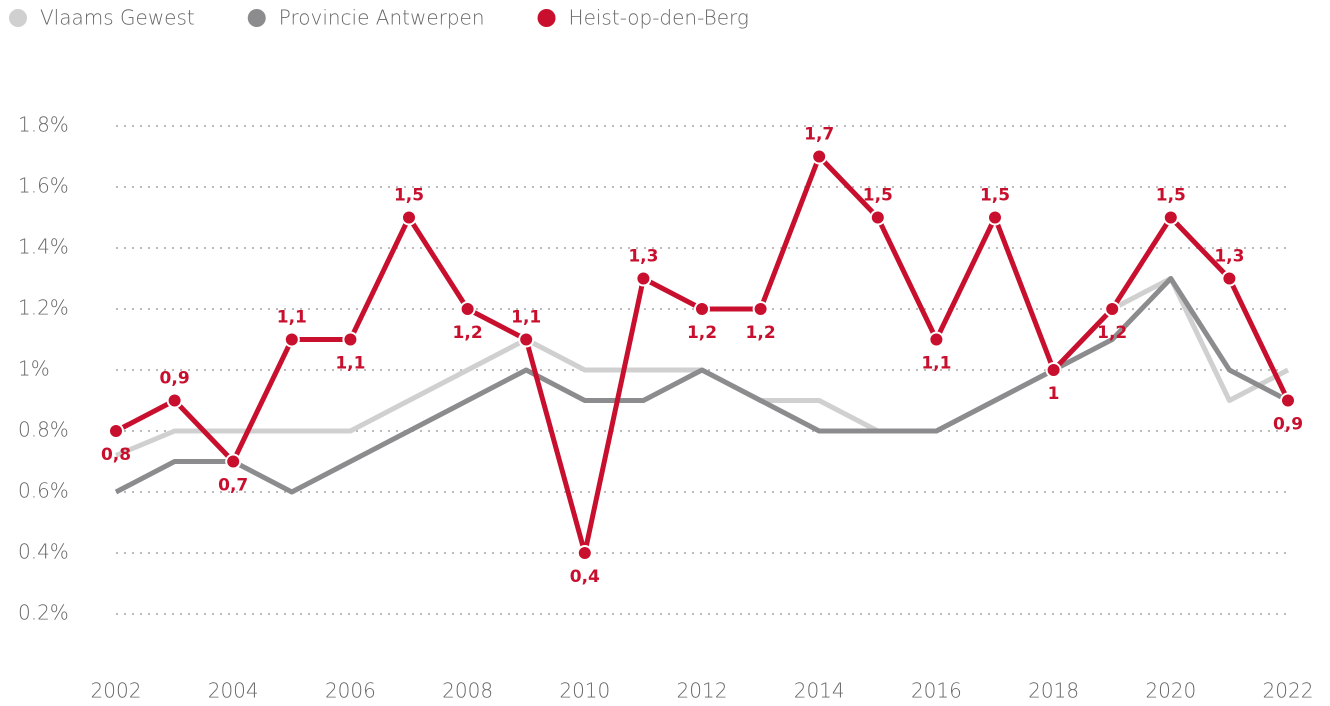 The height and width of the screenshot is (706, 1330). What do you see at coordinates (43, 125) in the screenshot?
I see `y-tick-label: 1.8%` at bounding box center [43, 125].